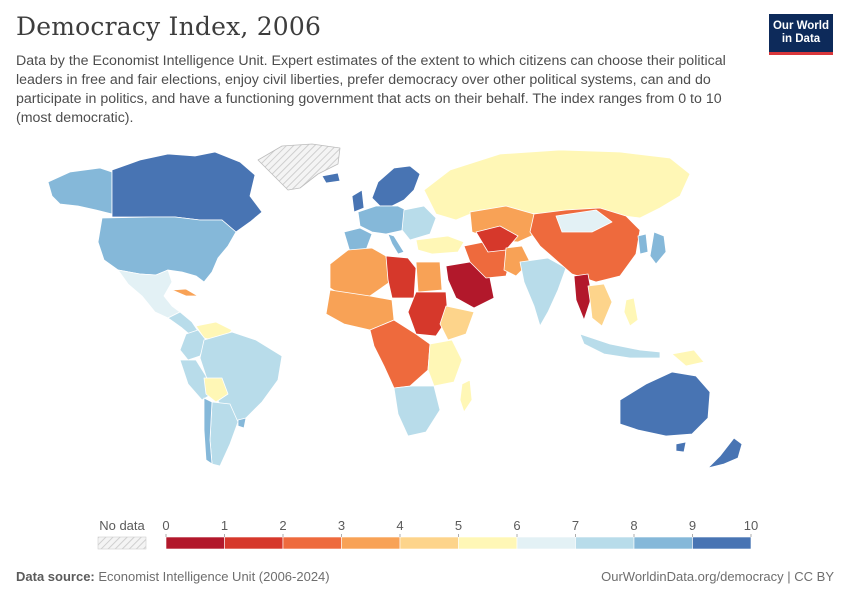 The width and height of the screenshot is (850, 600). Describe the element at coordinates (585, 245) in the screenshot. I see `country-china` at that location.